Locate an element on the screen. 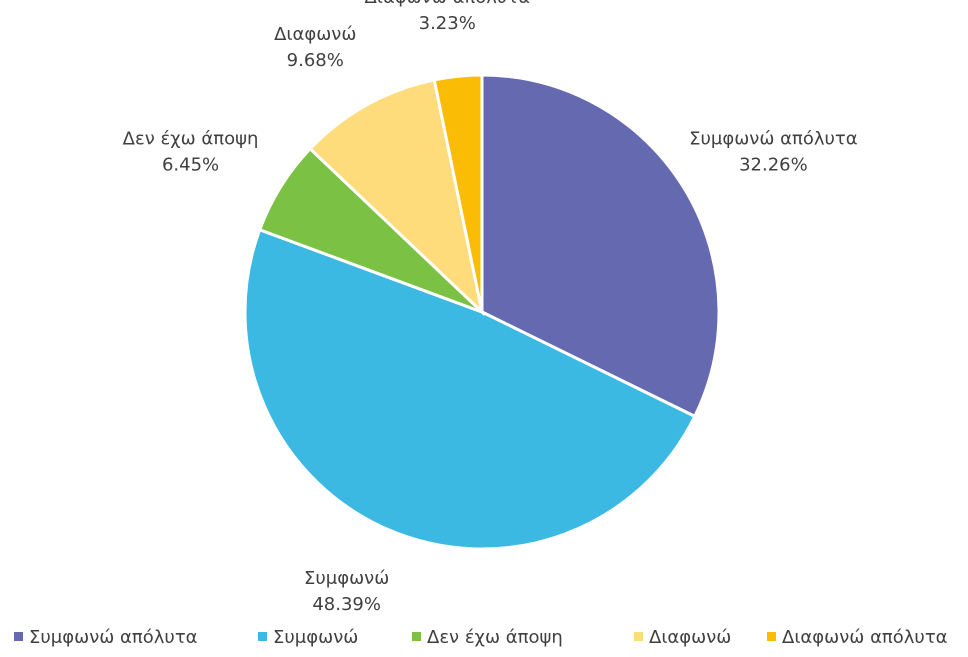 The width and height of the screenshot is (968, 657). legend-label: Διαφωνώ απόλυτα is located at coordinates (865, 637).